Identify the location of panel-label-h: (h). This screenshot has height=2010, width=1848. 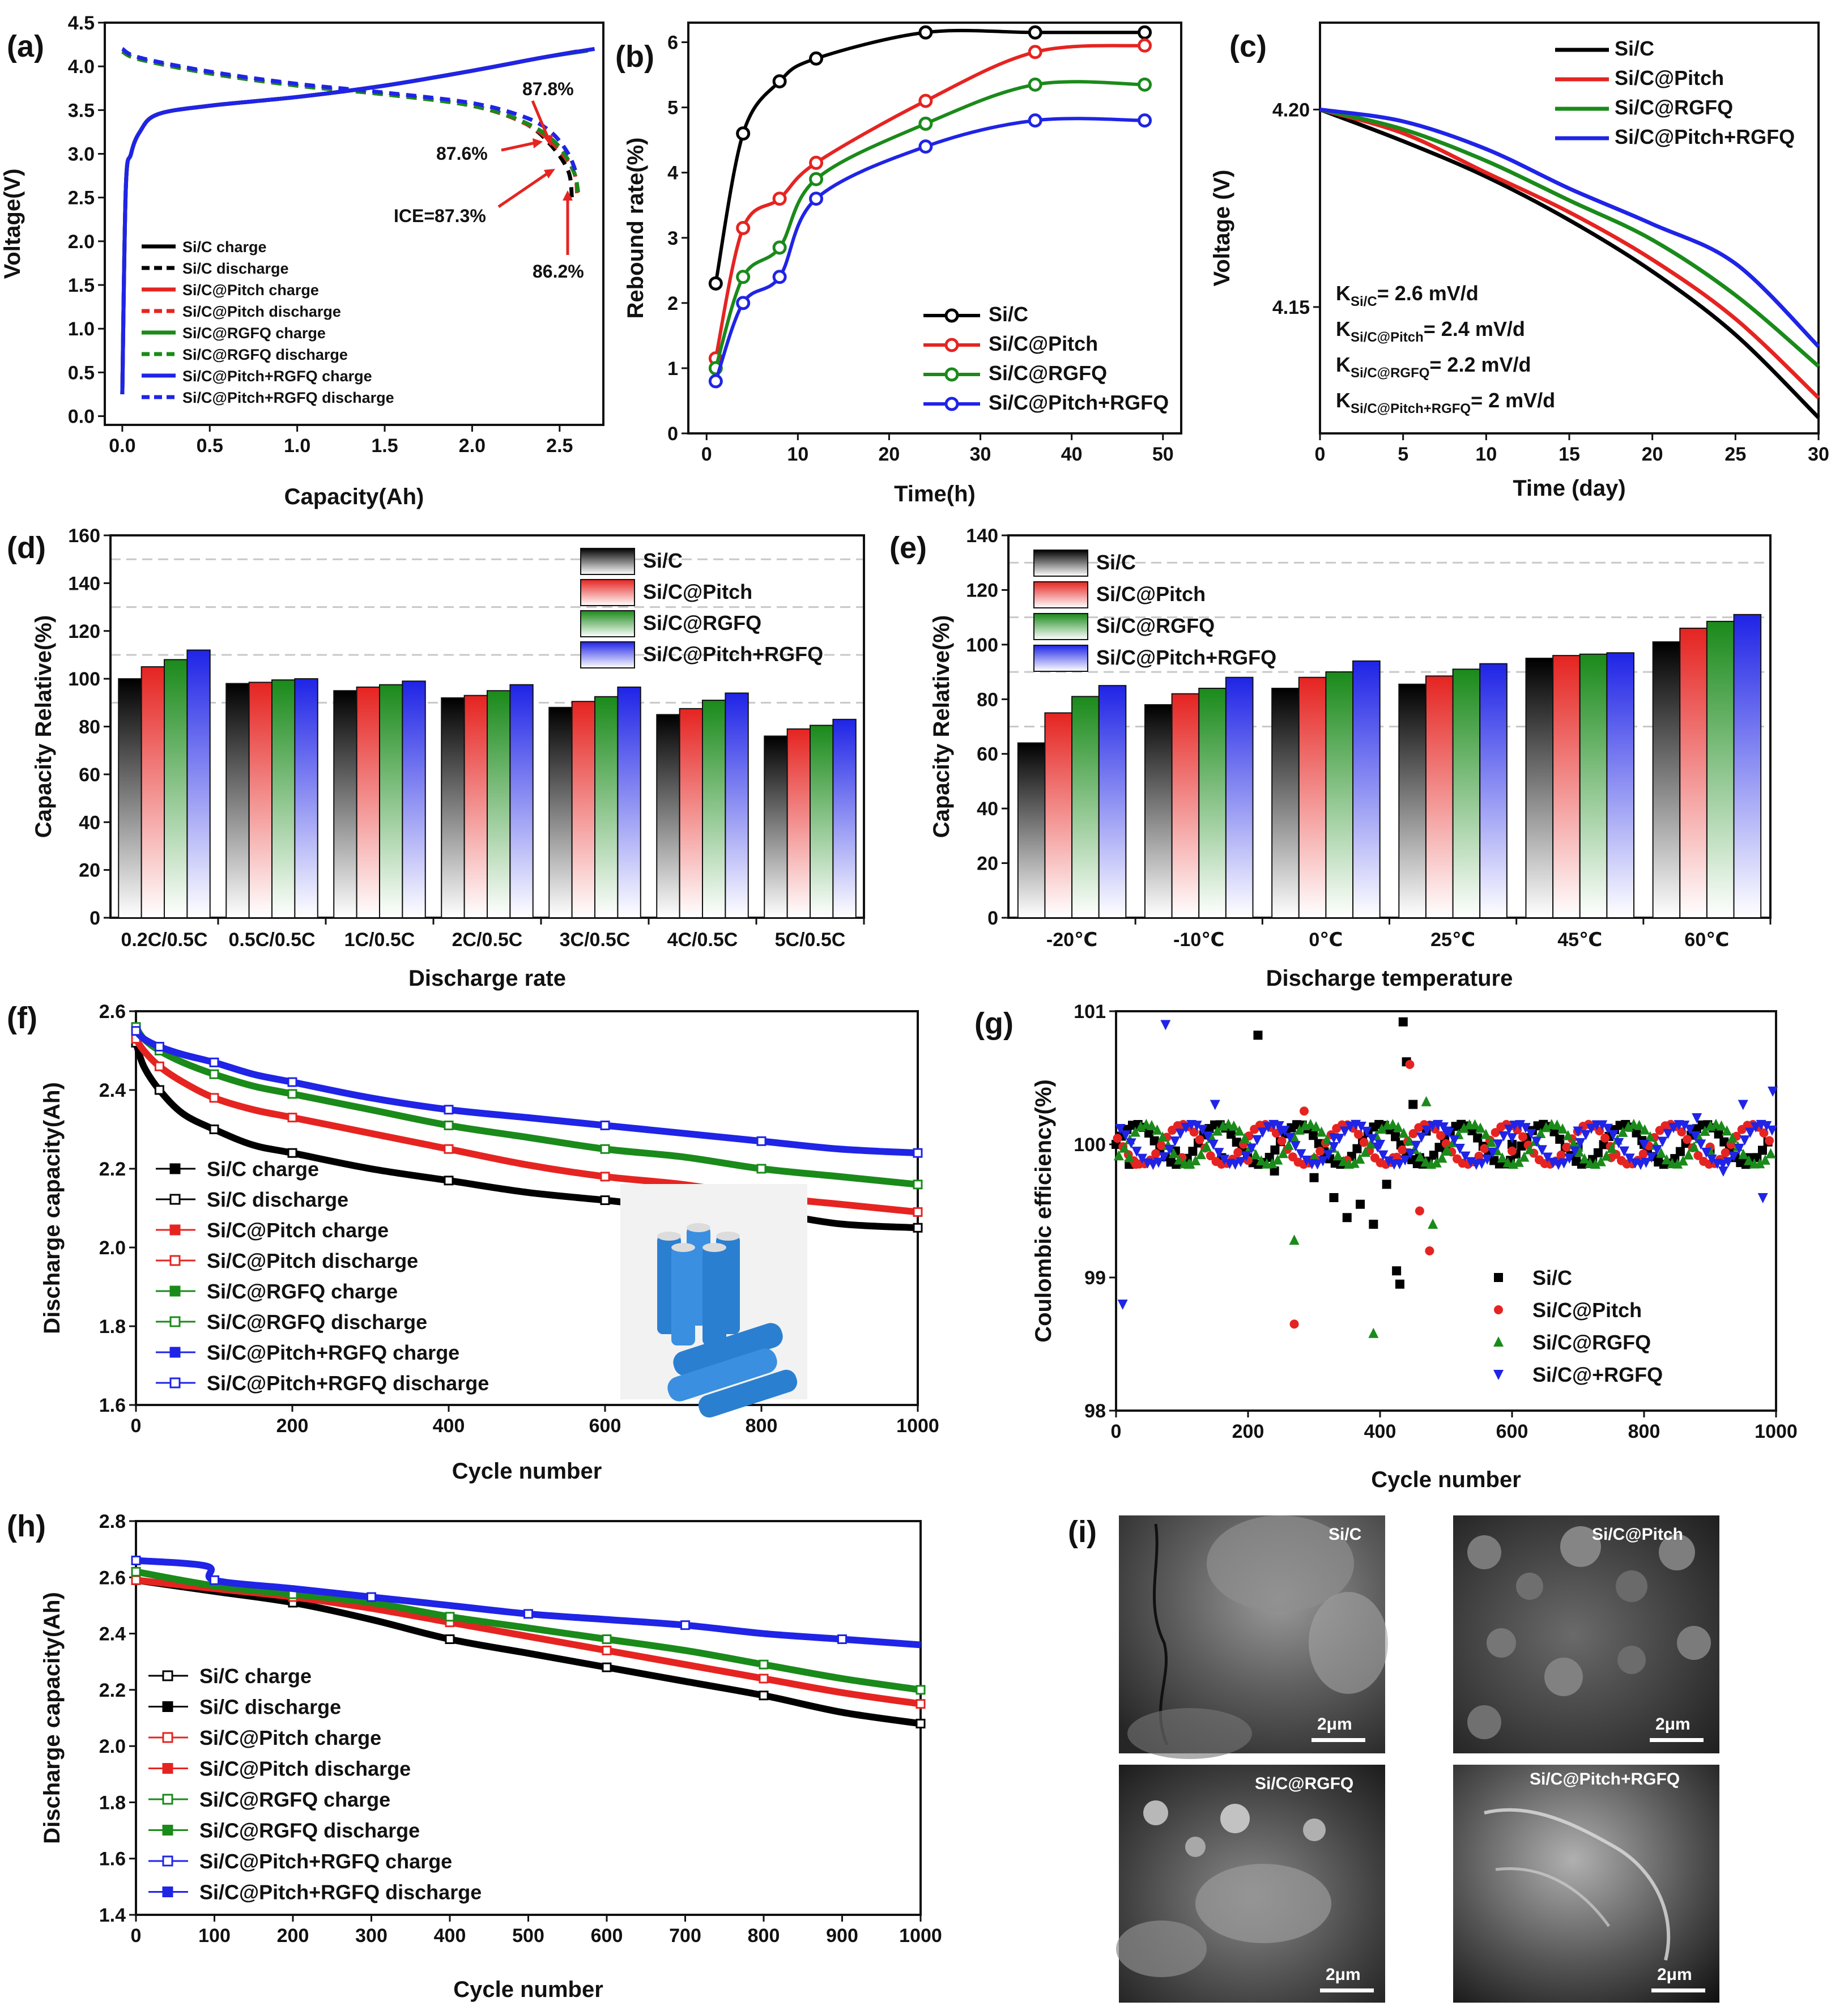
(26, 1526).